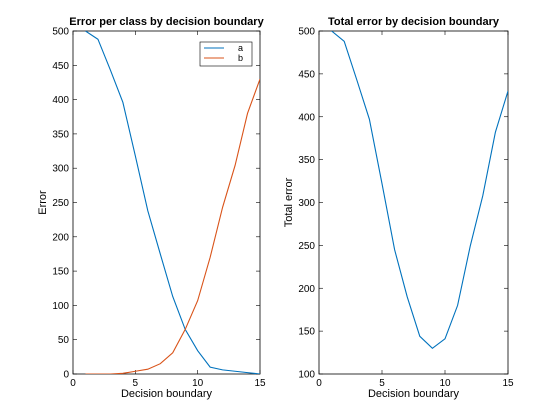 This screenshot has height=420, width=560. What do you see at coordinates (240, 58) in the screenshot?
I see `legend-label-b: b` at bounding box center [240, 58].